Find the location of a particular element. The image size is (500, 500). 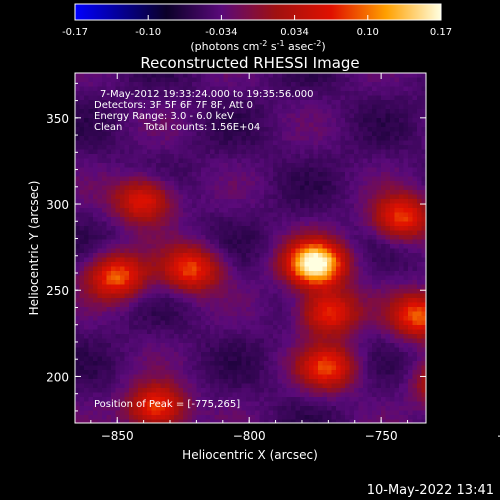

colorbar-tick-label: 0.17 is located at coordinates (441, 32).